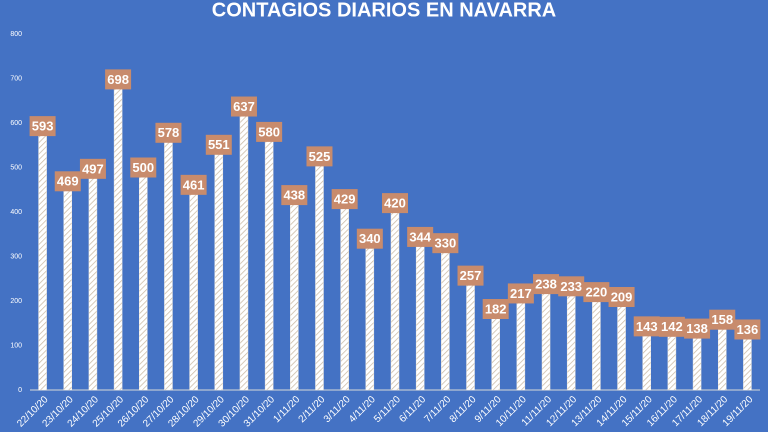  Describe the element at coordinates (143, 167) in the screenshot. I see `data-label: 500` at that location.